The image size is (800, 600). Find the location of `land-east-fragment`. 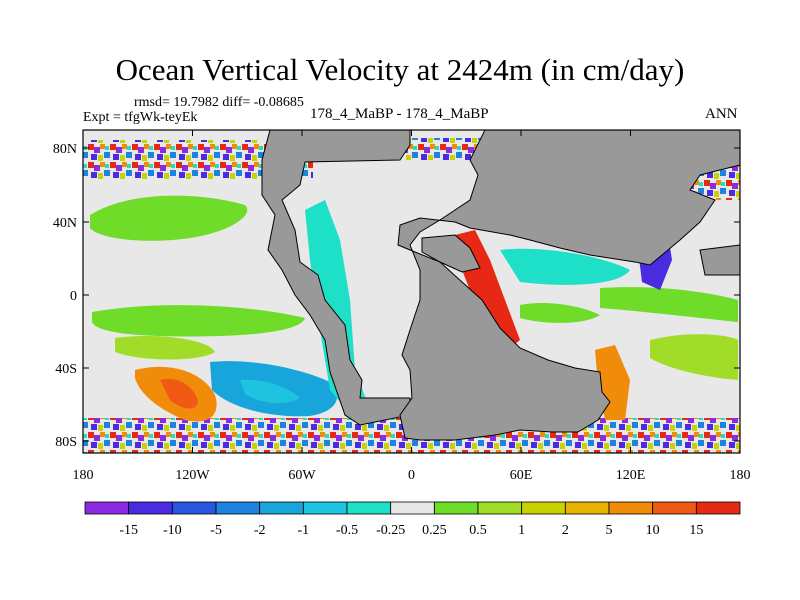

land-east-fragment is located at coordinates (719, 260).